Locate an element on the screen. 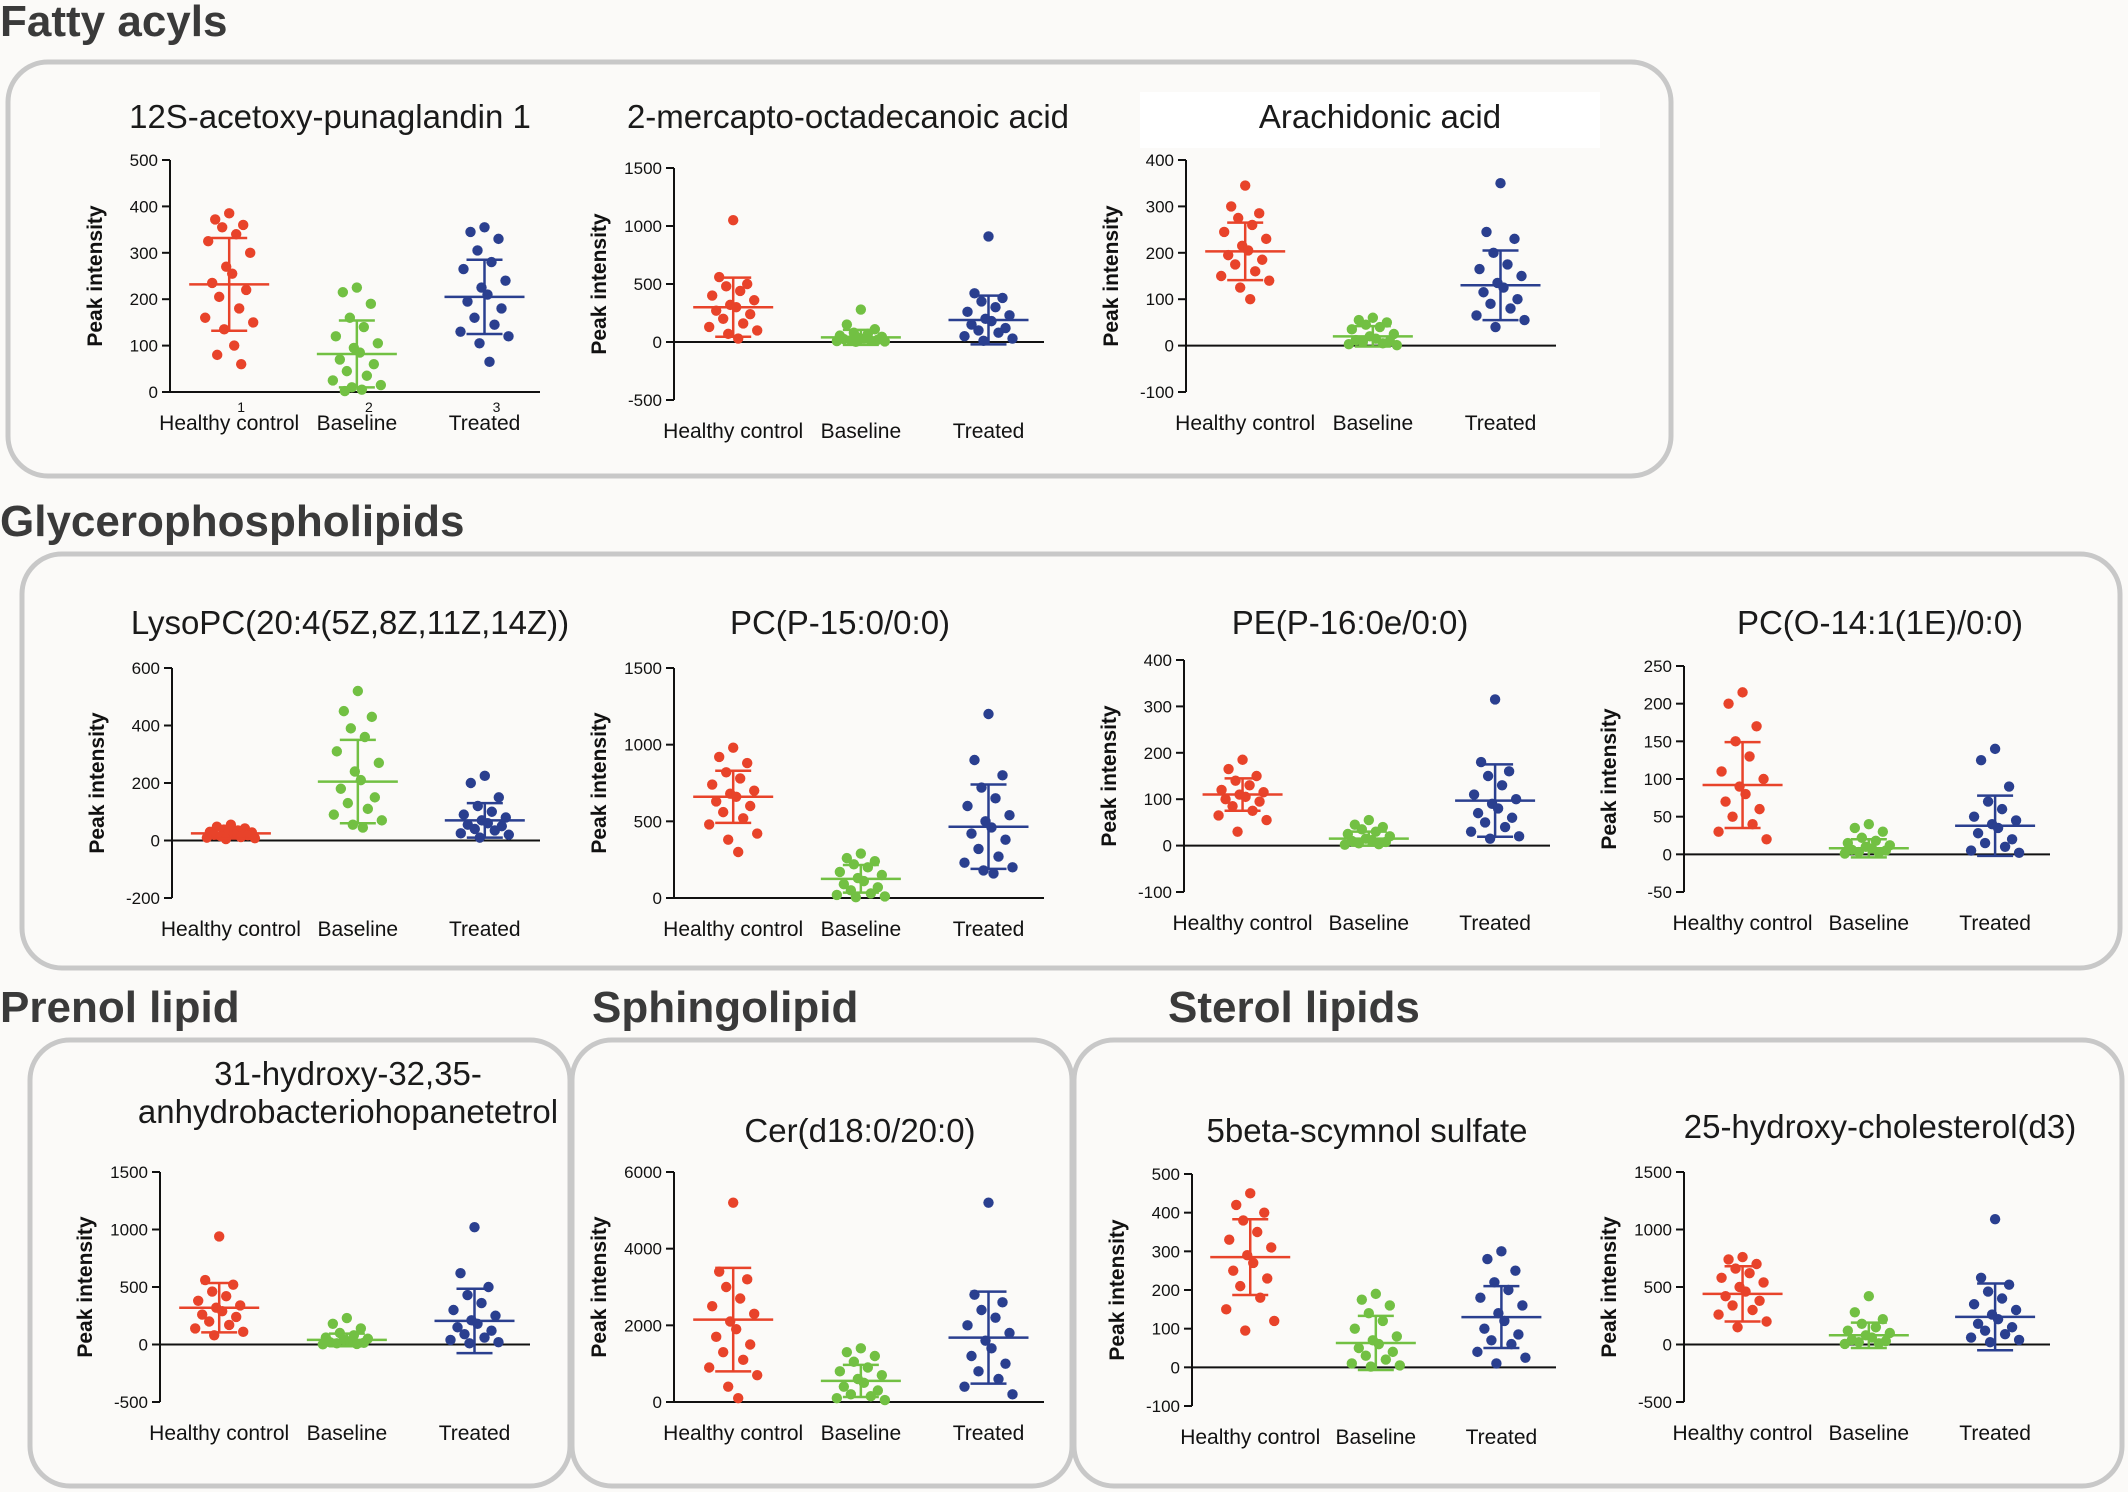 The image size is (2128, 1492). chart-title: PC(P-15:0/0:0) is located at coordinates (840, 622).